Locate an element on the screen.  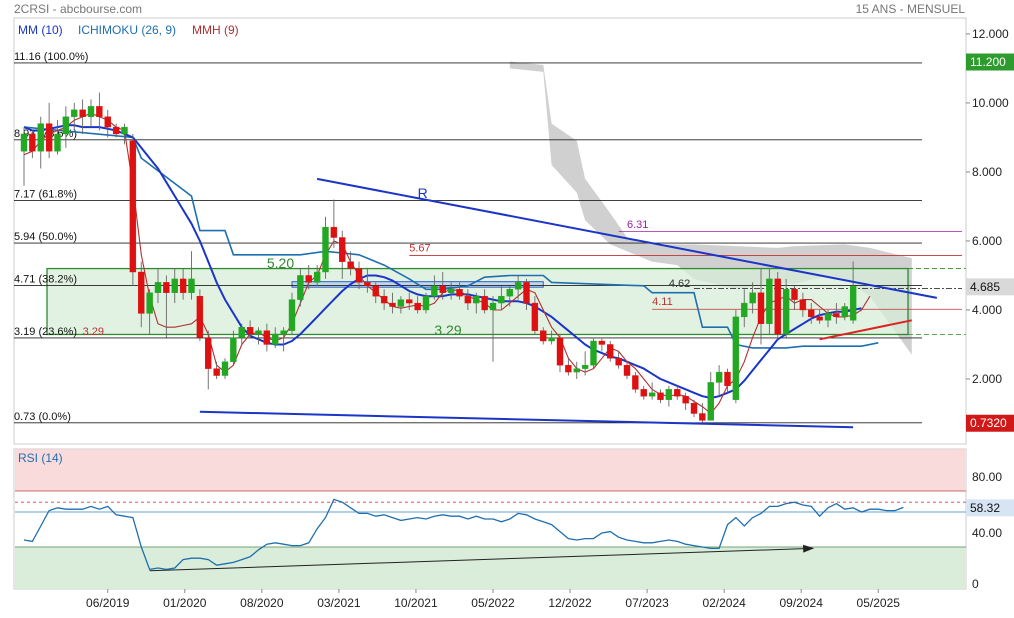
rsi-divergence-line is located at coordinates (480, 559).